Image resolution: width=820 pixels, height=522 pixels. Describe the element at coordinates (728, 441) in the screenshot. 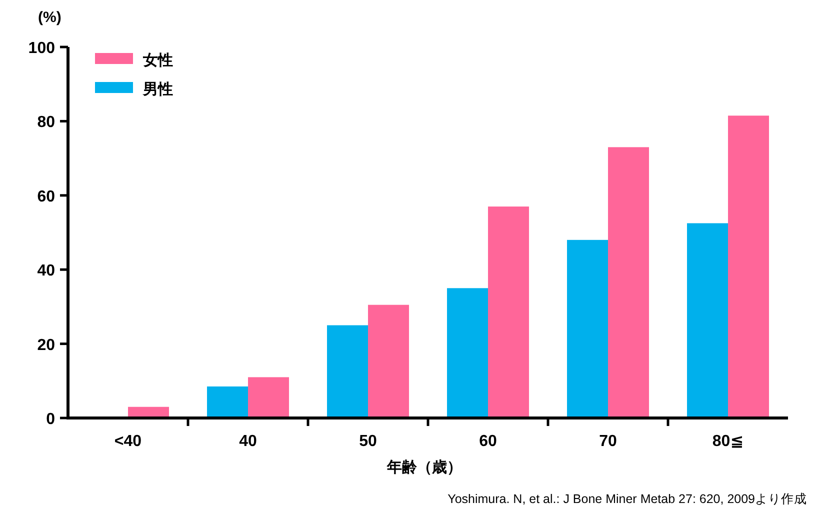

I see `x-tick-label: 80≦` at that location.